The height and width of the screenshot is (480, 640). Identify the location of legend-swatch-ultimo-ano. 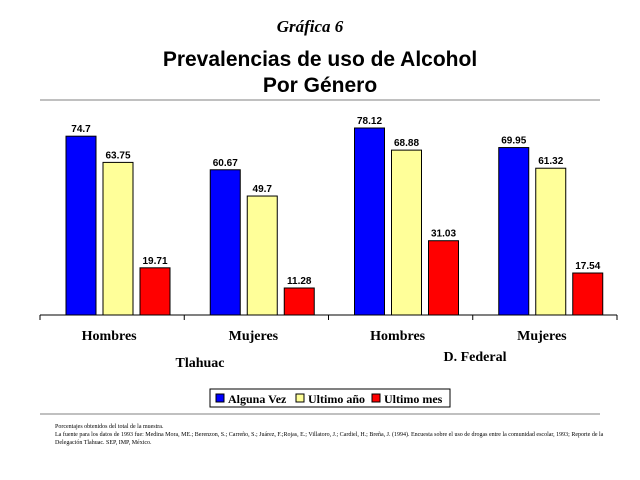
(300, 398).